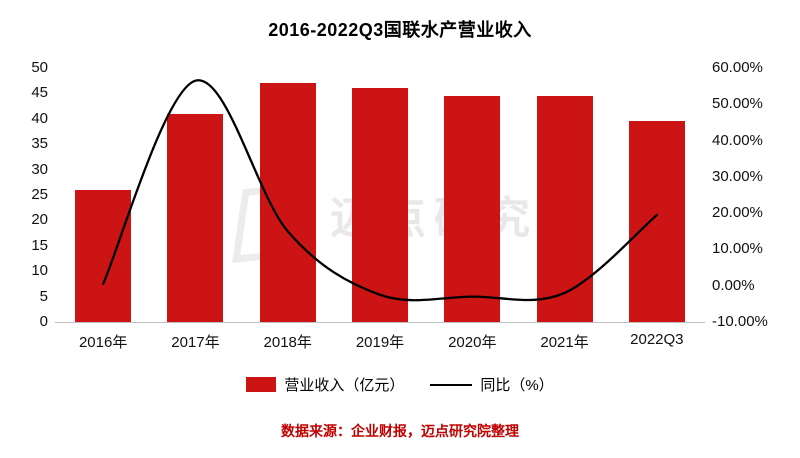  I want to click on chart-title: 2016-2022Q3国联水产营业收入, so click(400, 30).